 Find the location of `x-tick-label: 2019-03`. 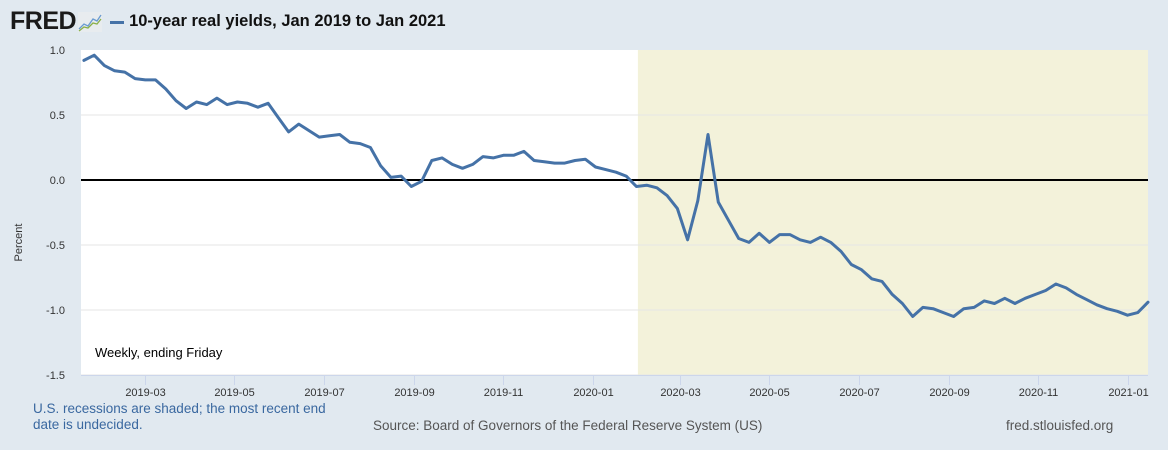

x-tick-label: 2019-03 is located at coordinates (145, 393).